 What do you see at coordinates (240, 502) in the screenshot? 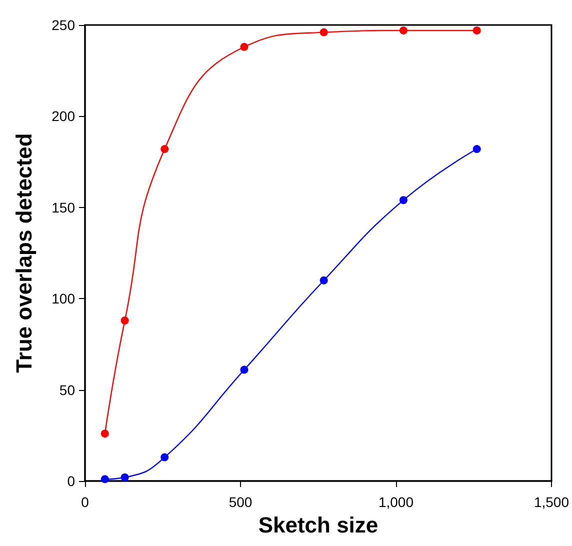
I see `x-tick-label: 500` at bounding box center [240, 502].